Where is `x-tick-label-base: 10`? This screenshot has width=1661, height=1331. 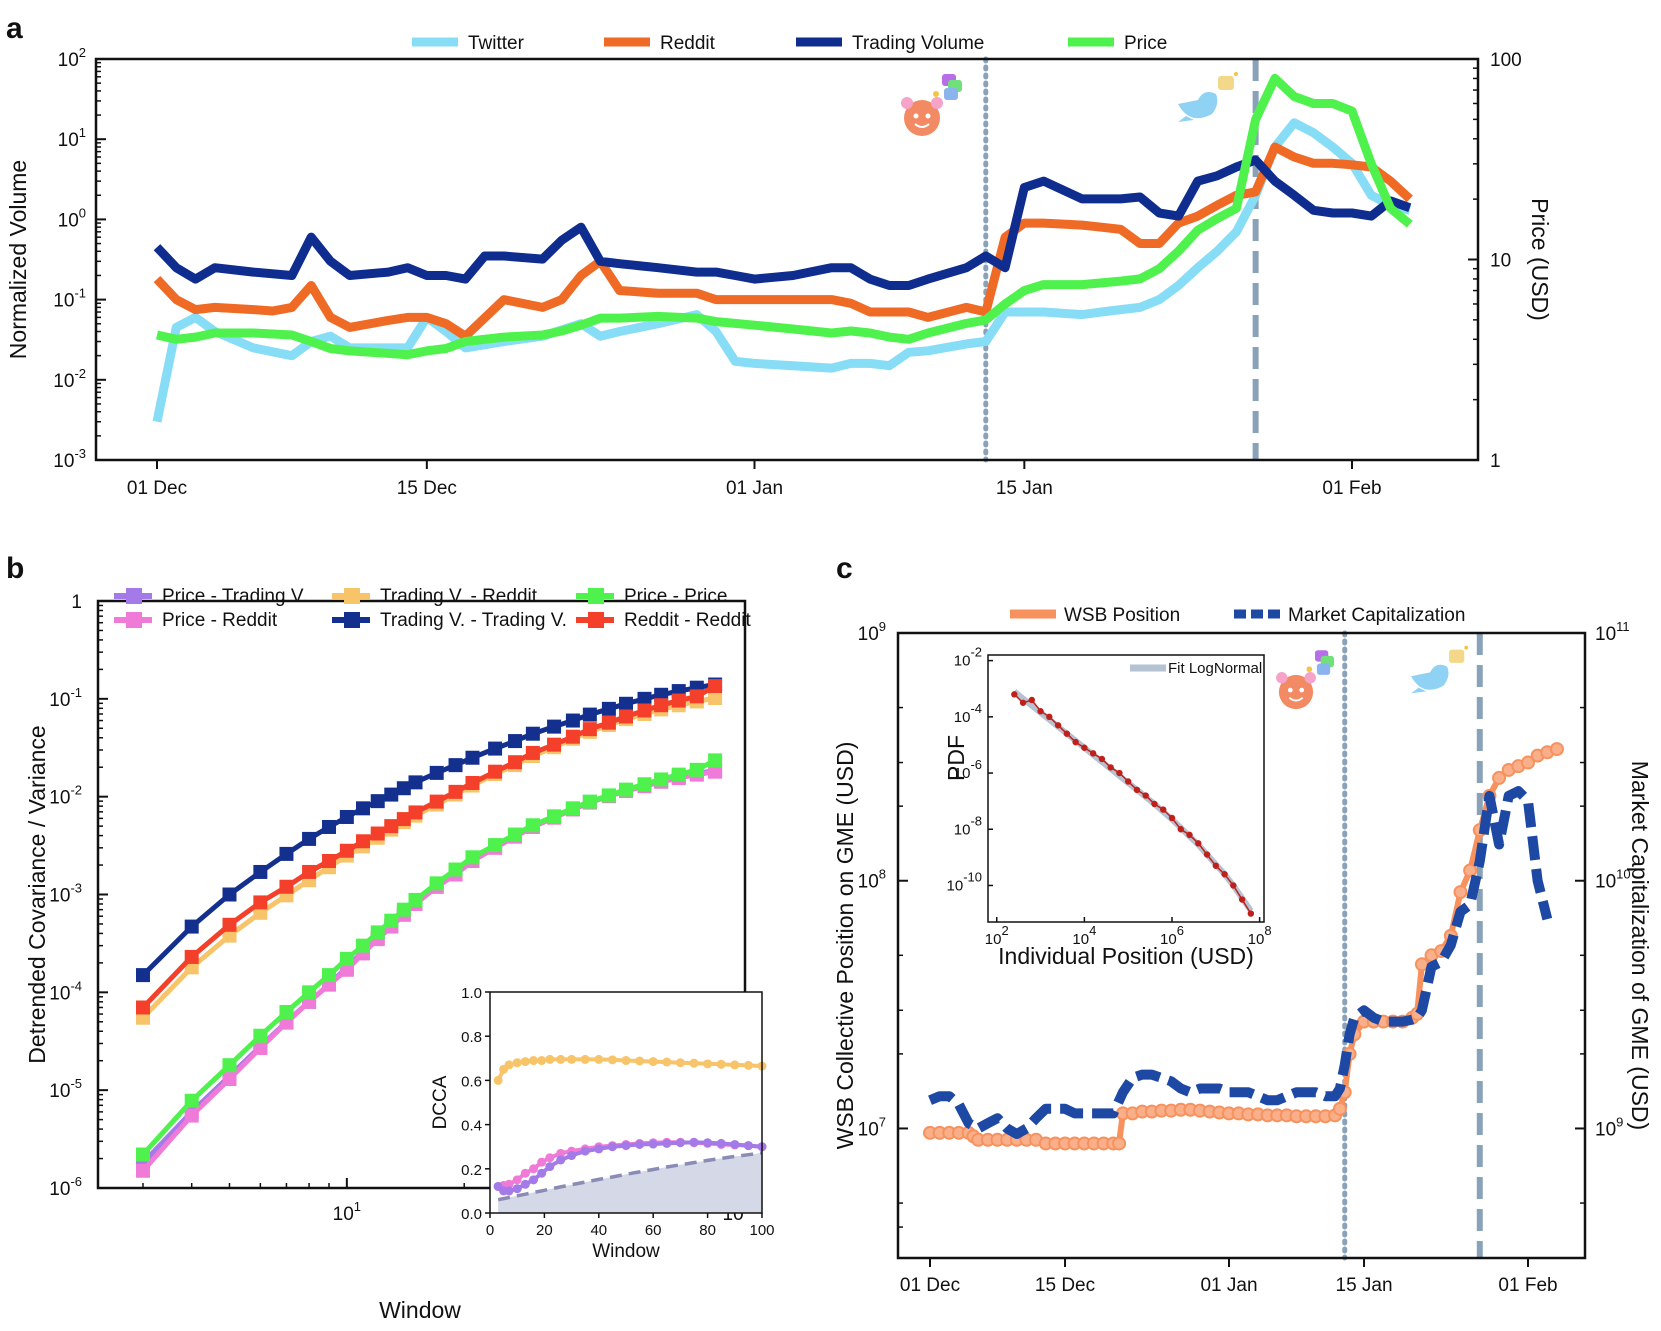
x-tick-label-base: 10 is located at coordinates (343, 1214).